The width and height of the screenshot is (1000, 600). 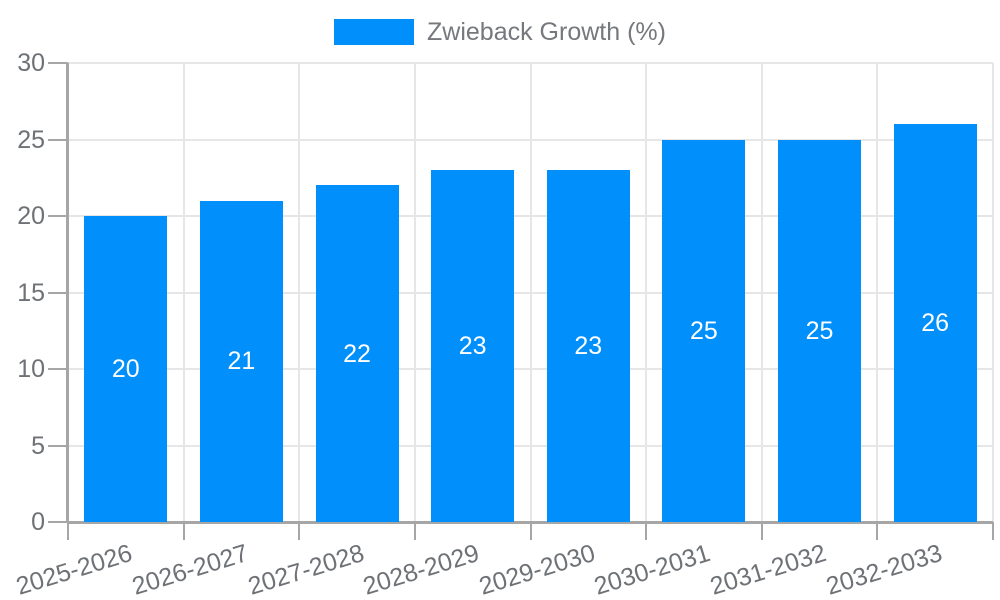 I want to click on bar-2027-2028, so click(x=357, y=353).